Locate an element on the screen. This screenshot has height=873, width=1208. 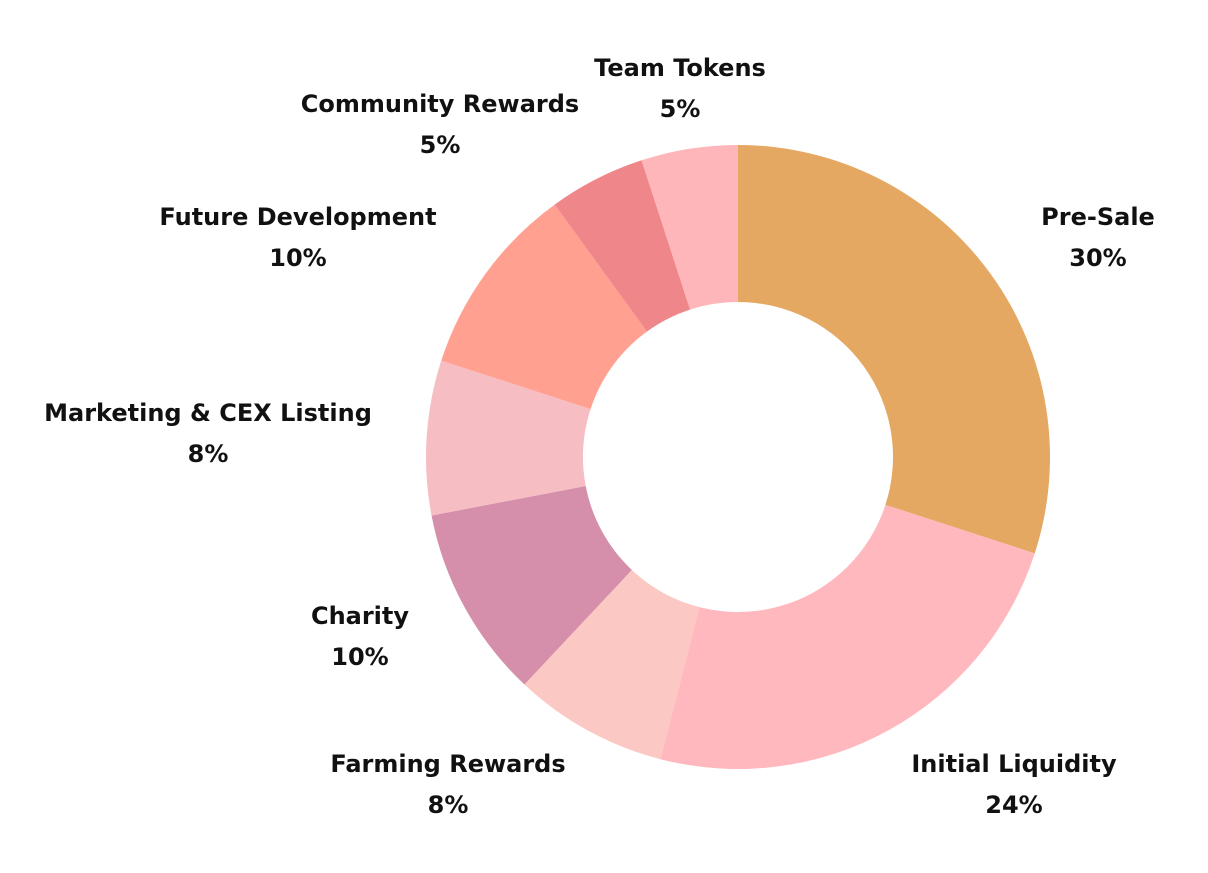
slice-team-tokens is located at coordinates (689, 227).